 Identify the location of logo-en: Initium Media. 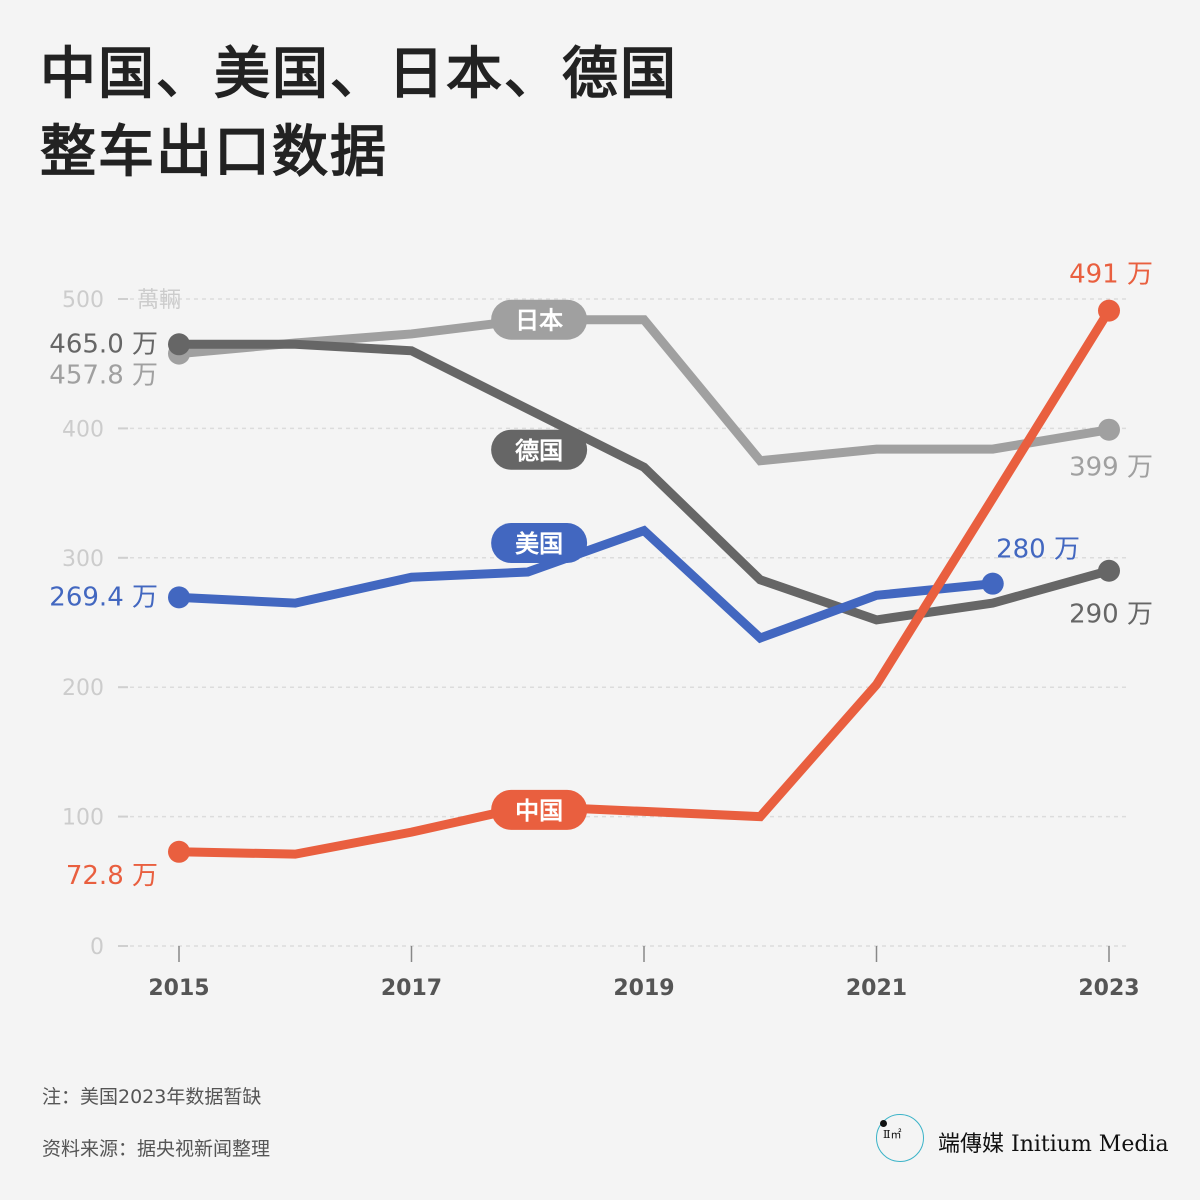
(1090, 1144).